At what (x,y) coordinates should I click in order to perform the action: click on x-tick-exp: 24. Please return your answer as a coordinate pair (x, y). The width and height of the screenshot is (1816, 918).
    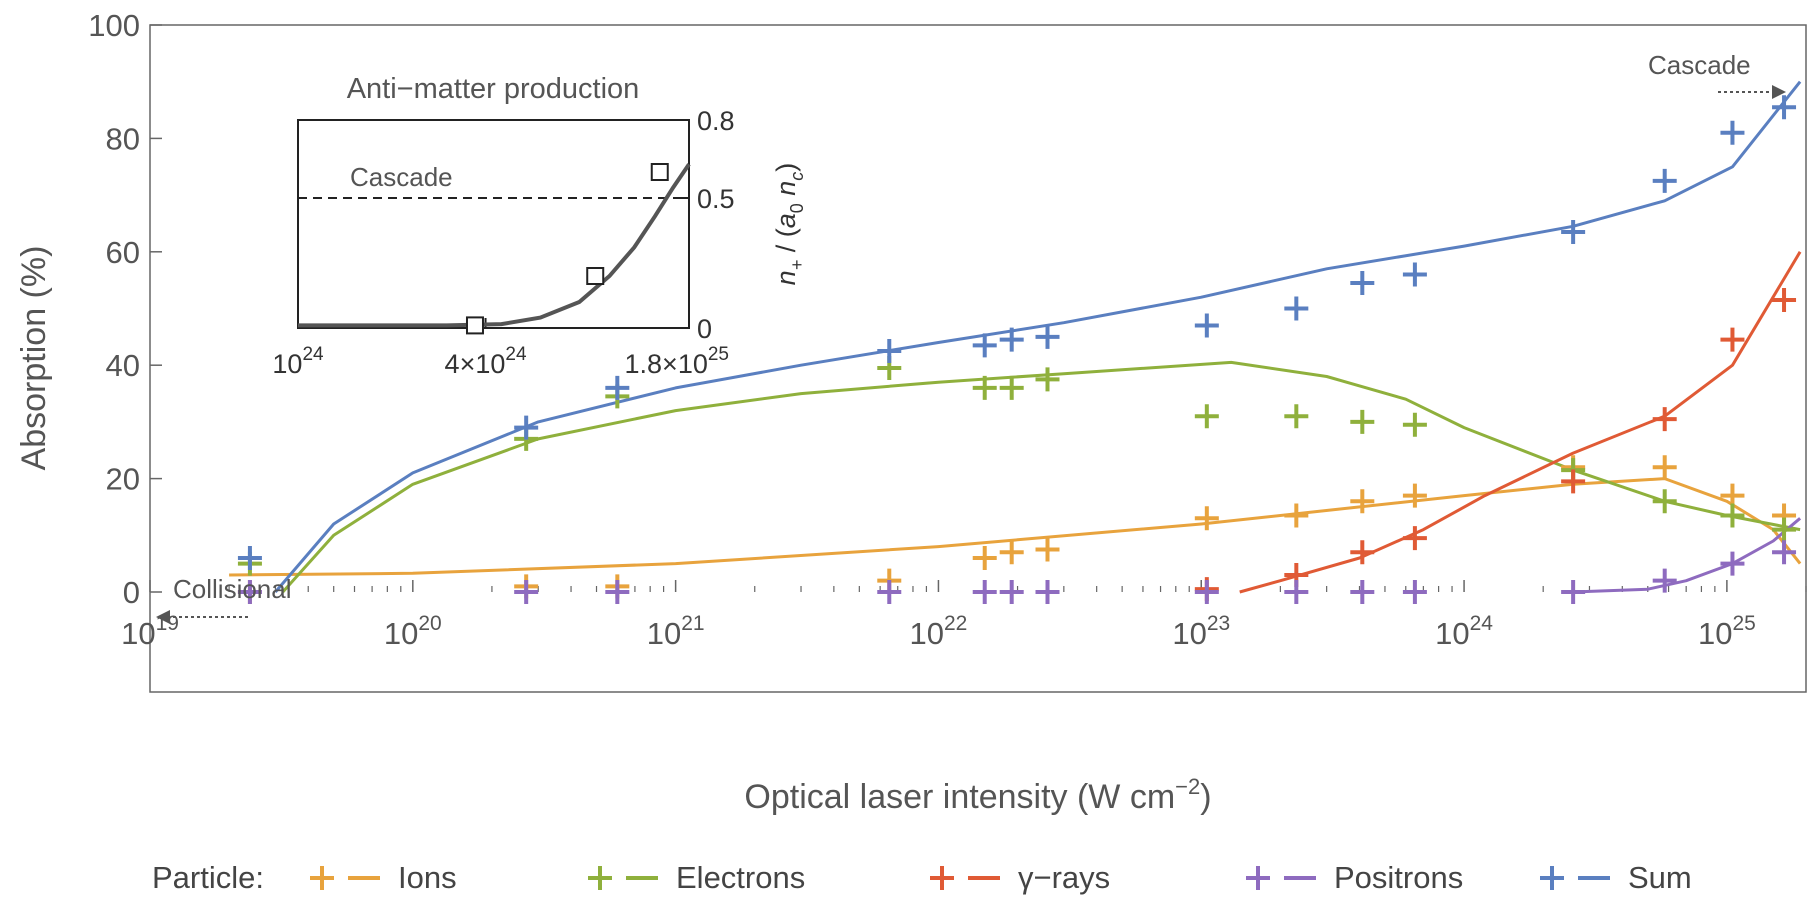
    Looking at the image, I should click on (1482, 623).